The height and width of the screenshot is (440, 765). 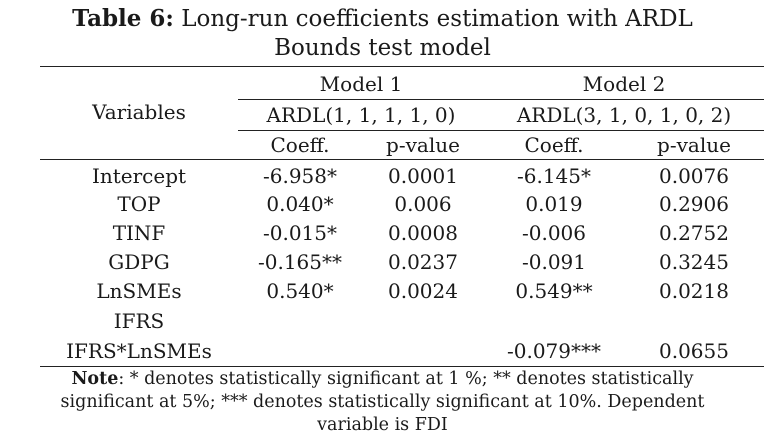 I want to click on row-lnsmes-m2-coef: 0.549**, so click(x=554, y=291).